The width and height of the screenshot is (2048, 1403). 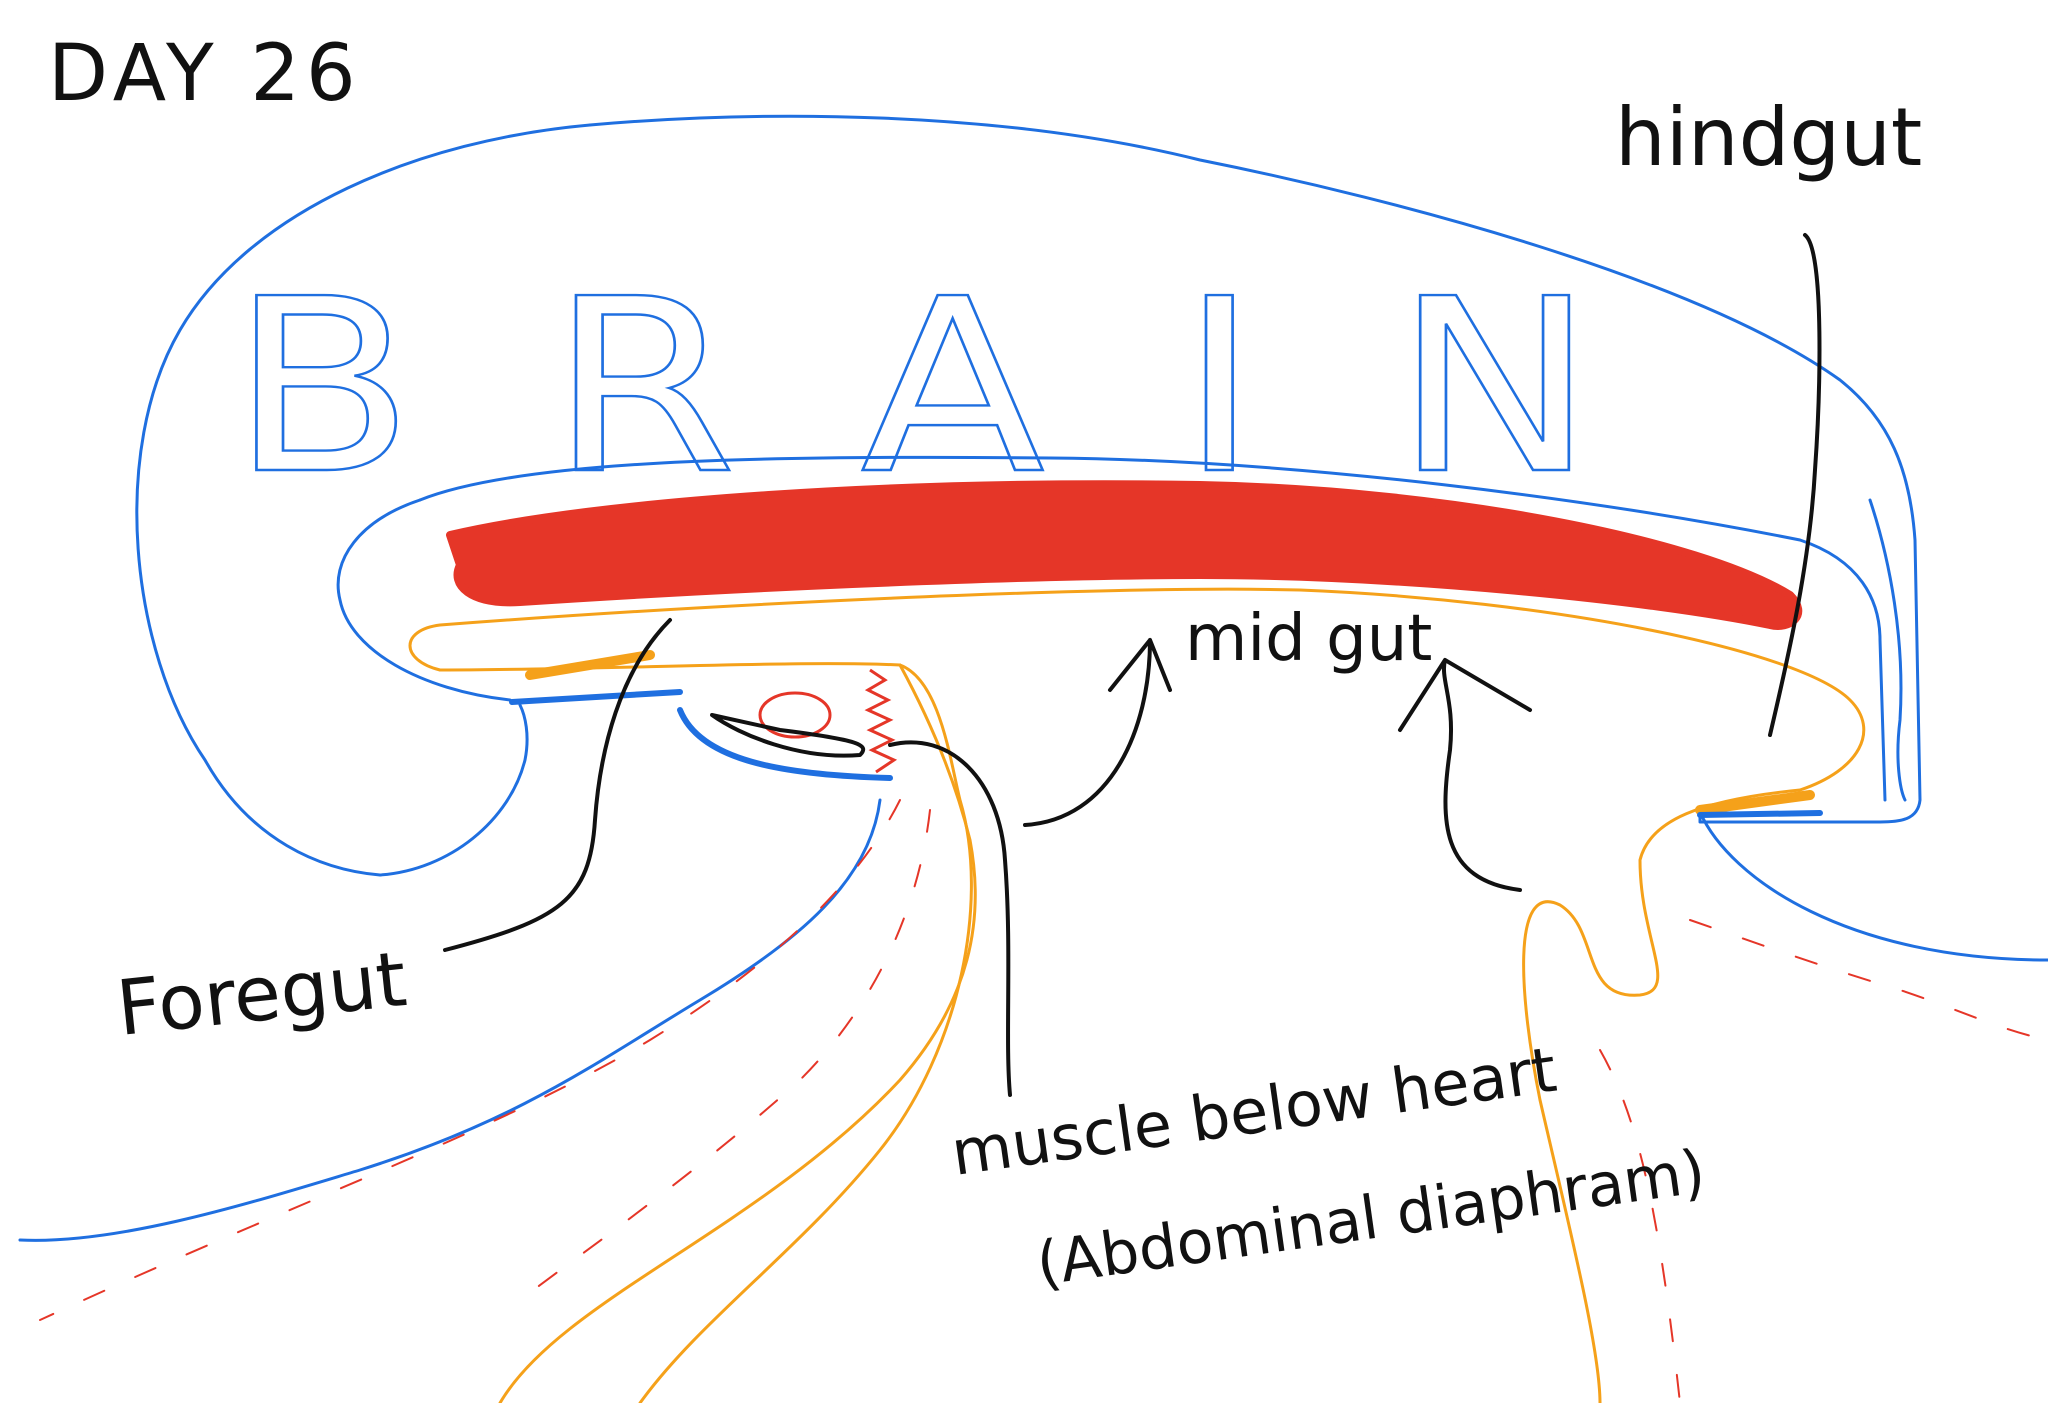 I want to click on muscle-leader, so click(x=950, y=918).